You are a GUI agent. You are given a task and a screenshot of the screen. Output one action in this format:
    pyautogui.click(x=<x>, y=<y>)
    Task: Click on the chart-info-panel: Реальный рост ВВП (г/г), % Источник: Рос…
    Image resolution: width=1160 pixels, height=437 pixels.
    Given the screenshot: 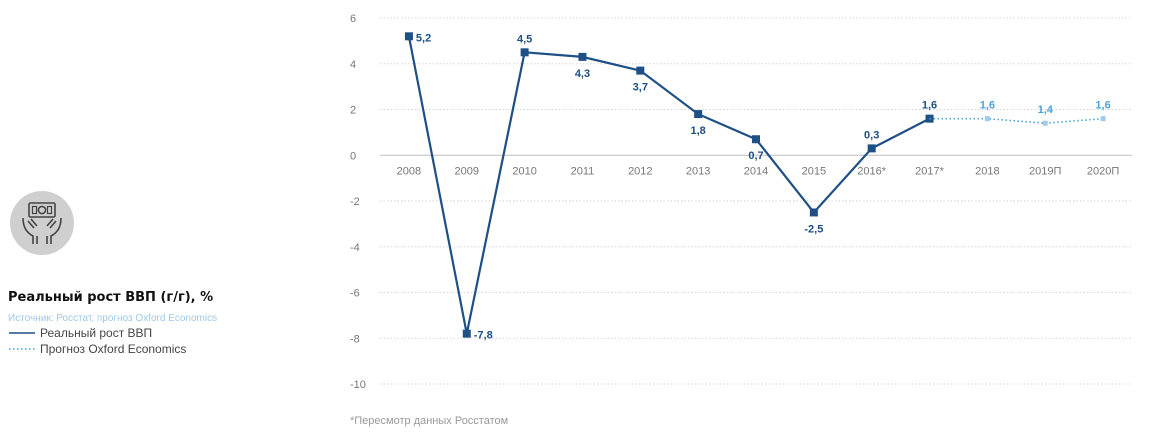 What is the action you would take?
    pyautogui.click(x=168, y=323)
    